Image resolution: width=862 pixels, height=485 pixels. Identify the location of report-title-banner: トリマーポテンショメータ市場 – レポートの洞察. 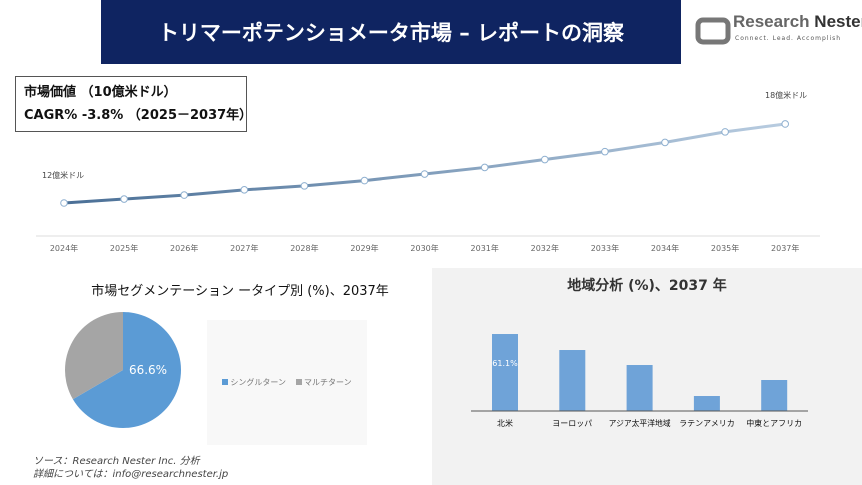
(391, 32).